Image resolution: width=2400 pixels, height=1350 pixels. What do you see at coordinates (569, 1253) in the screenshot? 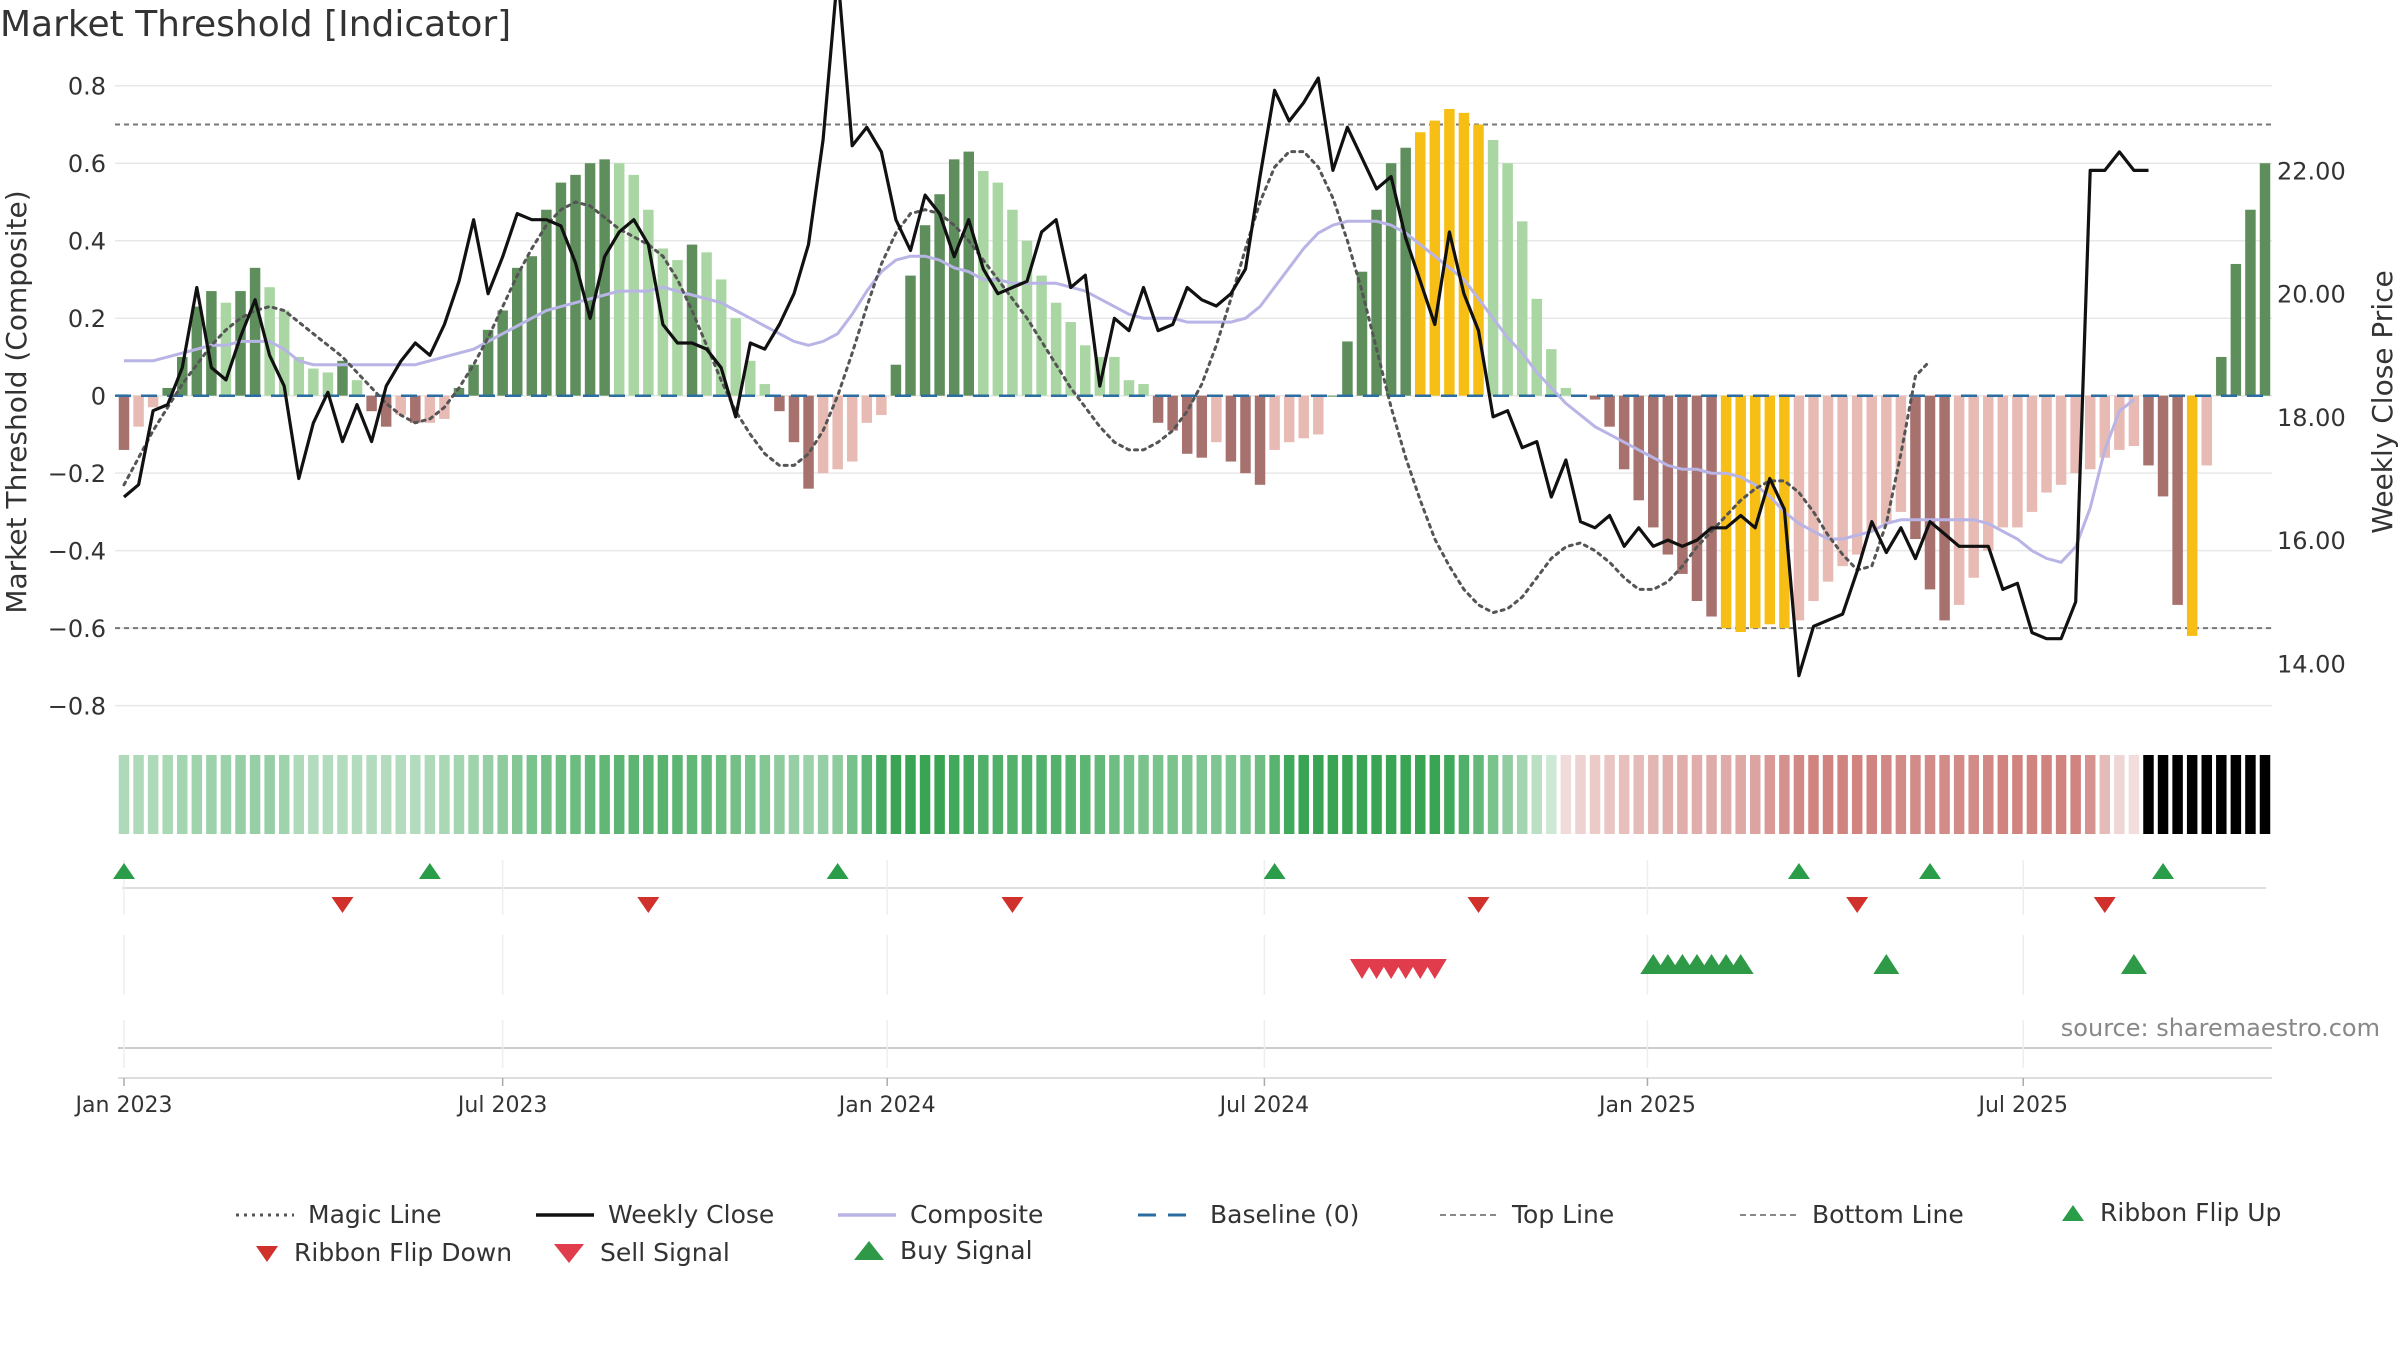
I see `sell-signal-icon` at bounding box center [569, 1253].